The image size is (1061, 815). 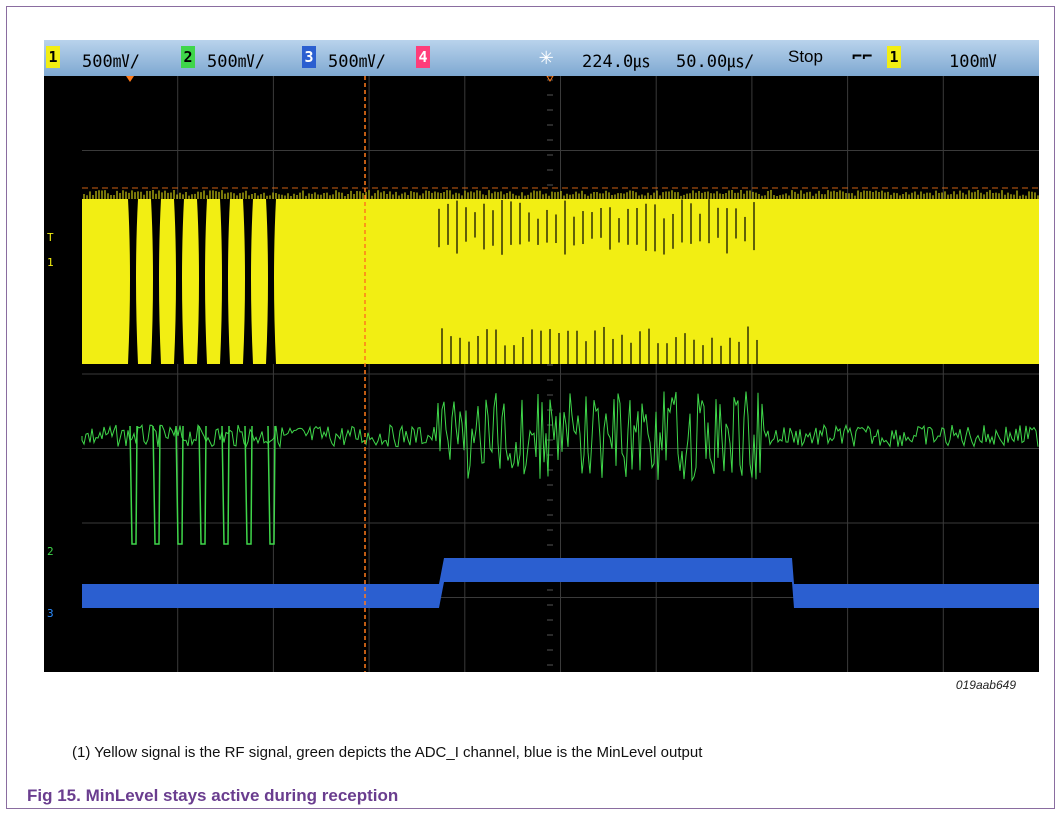 I want to click on minlevel-trace, so click(x=560, y=583).